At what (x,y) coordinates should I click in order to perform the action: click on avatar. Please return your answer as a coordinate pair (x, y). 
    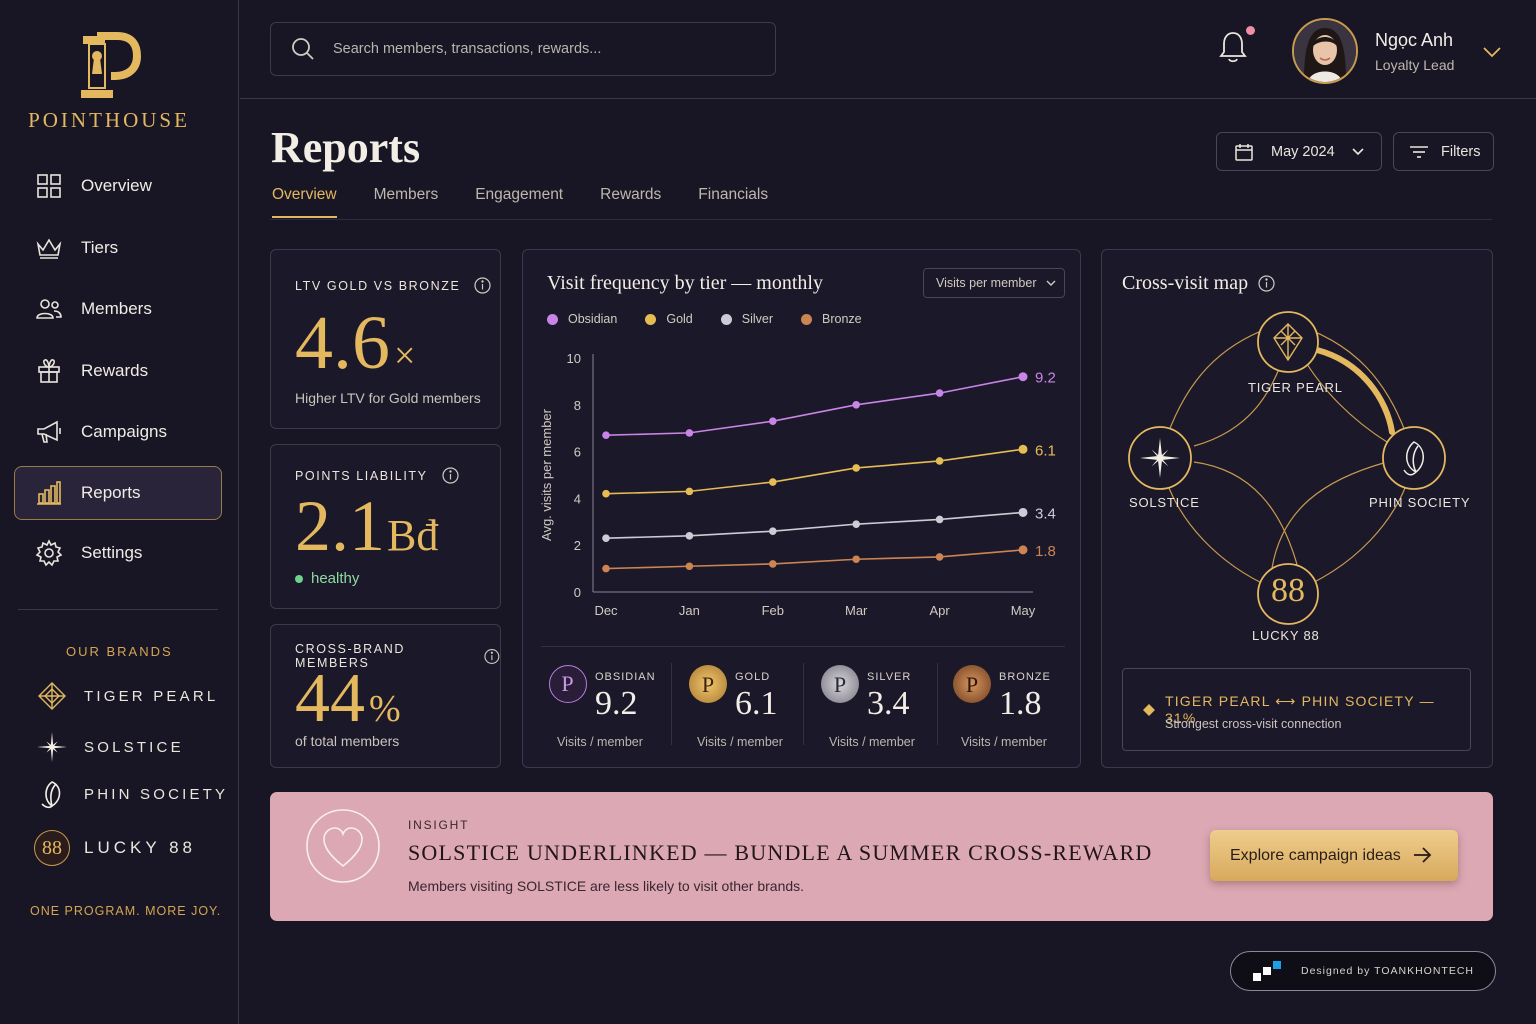
    Looking at the image, I should click on (1325, 51).